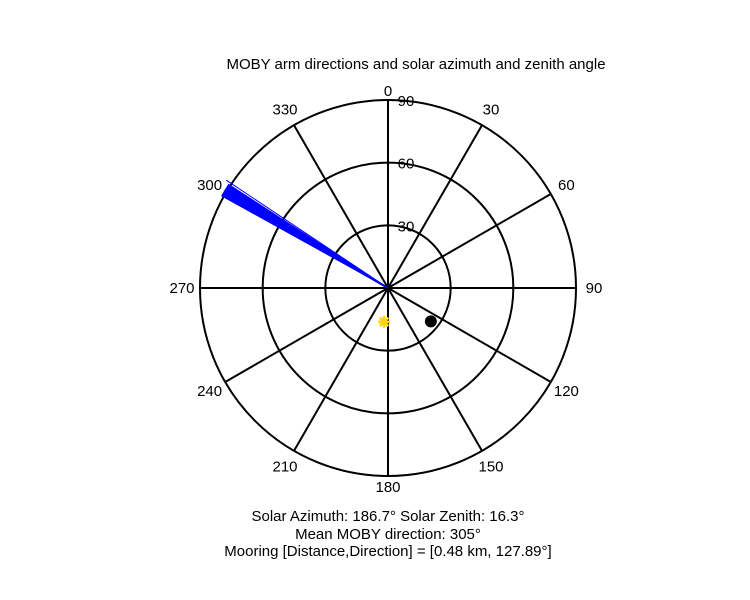  What do you see at coordinates (566, 391) in the screenshot?
I see `angle-tick-label: 120` at bounding box center [566, 391].